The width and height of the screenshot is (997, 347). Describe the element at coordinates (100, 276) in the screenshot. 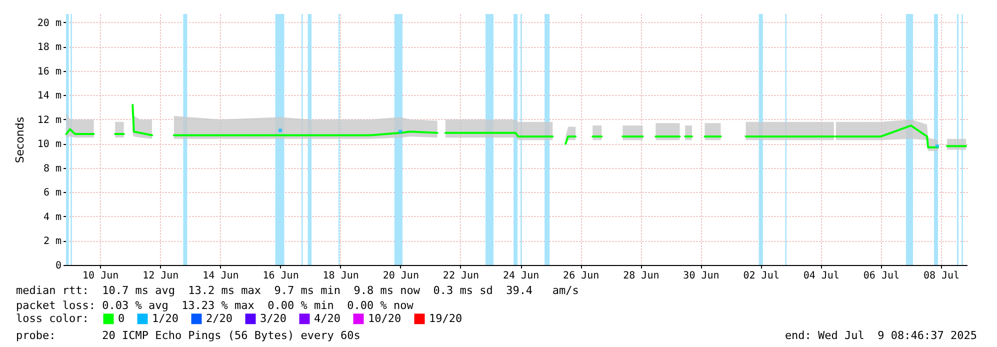

I see `x-tick-label: 10 Jun` at that location.